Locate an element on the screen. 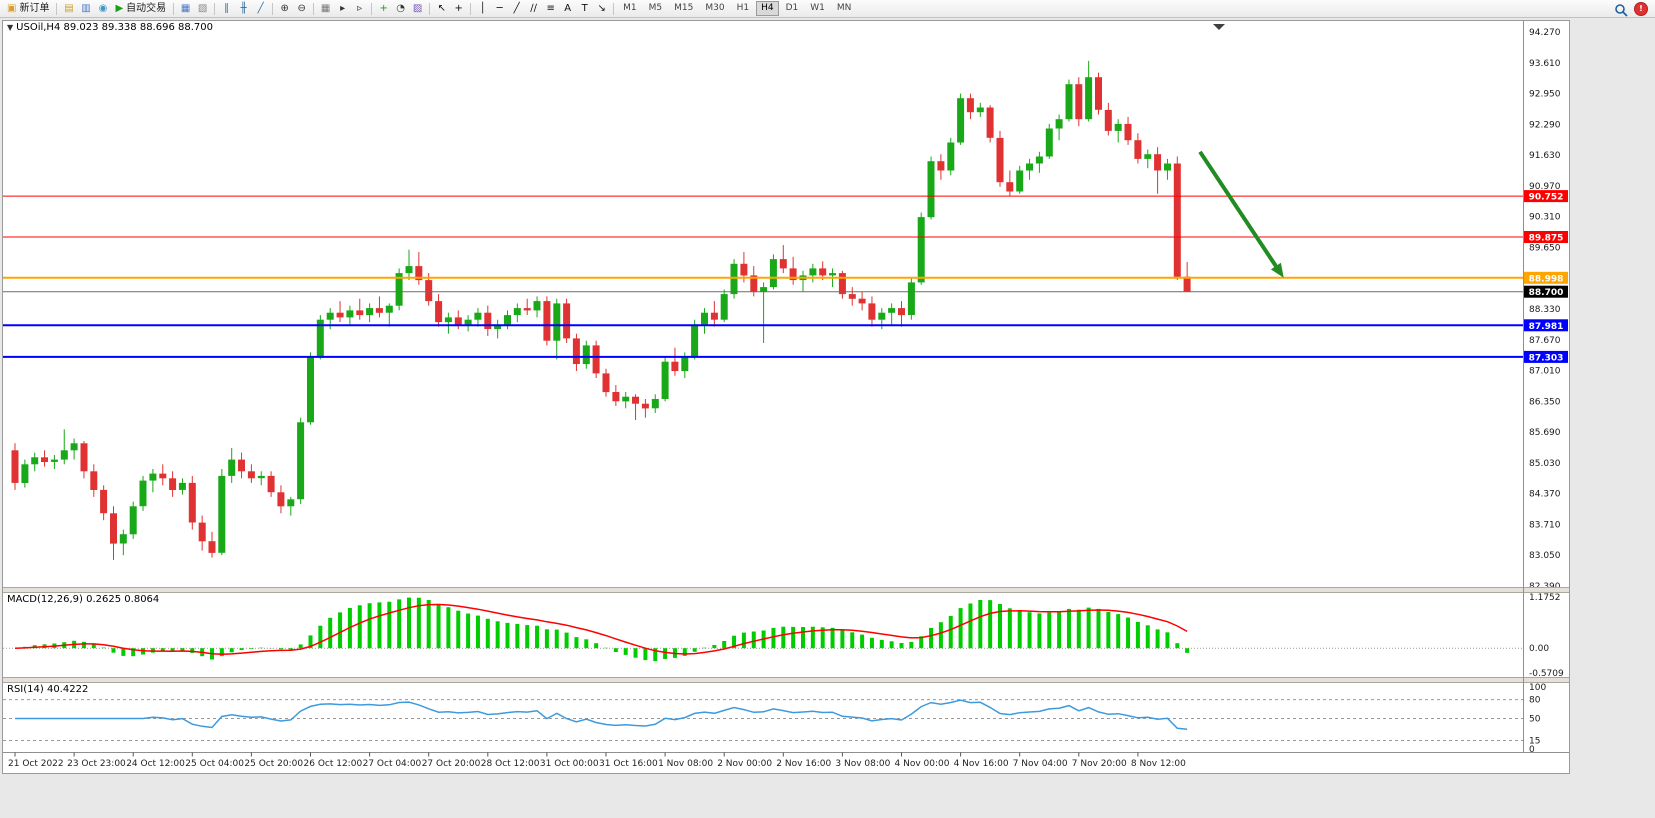 Image resolution: width=1655 pixels, height=818 pixels. channel-icon: ∕∕ is located at coordinates (533, 8).